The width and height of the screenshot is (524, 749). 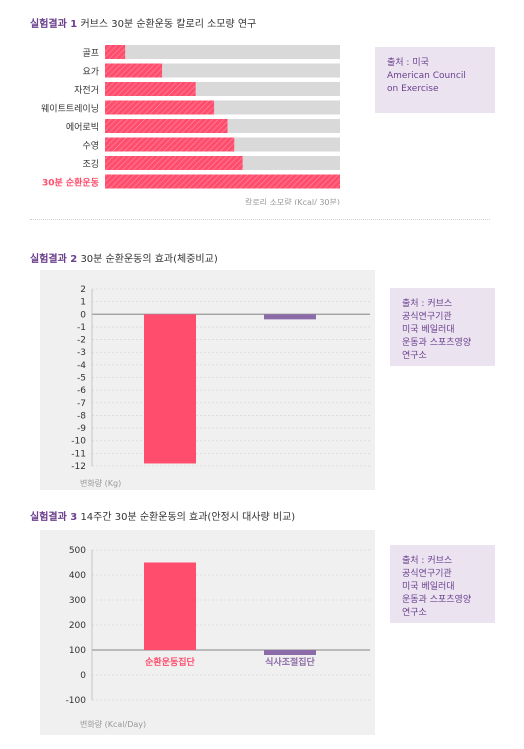 I want to click on y-tick-6: -4, so click(x=81, y=366).